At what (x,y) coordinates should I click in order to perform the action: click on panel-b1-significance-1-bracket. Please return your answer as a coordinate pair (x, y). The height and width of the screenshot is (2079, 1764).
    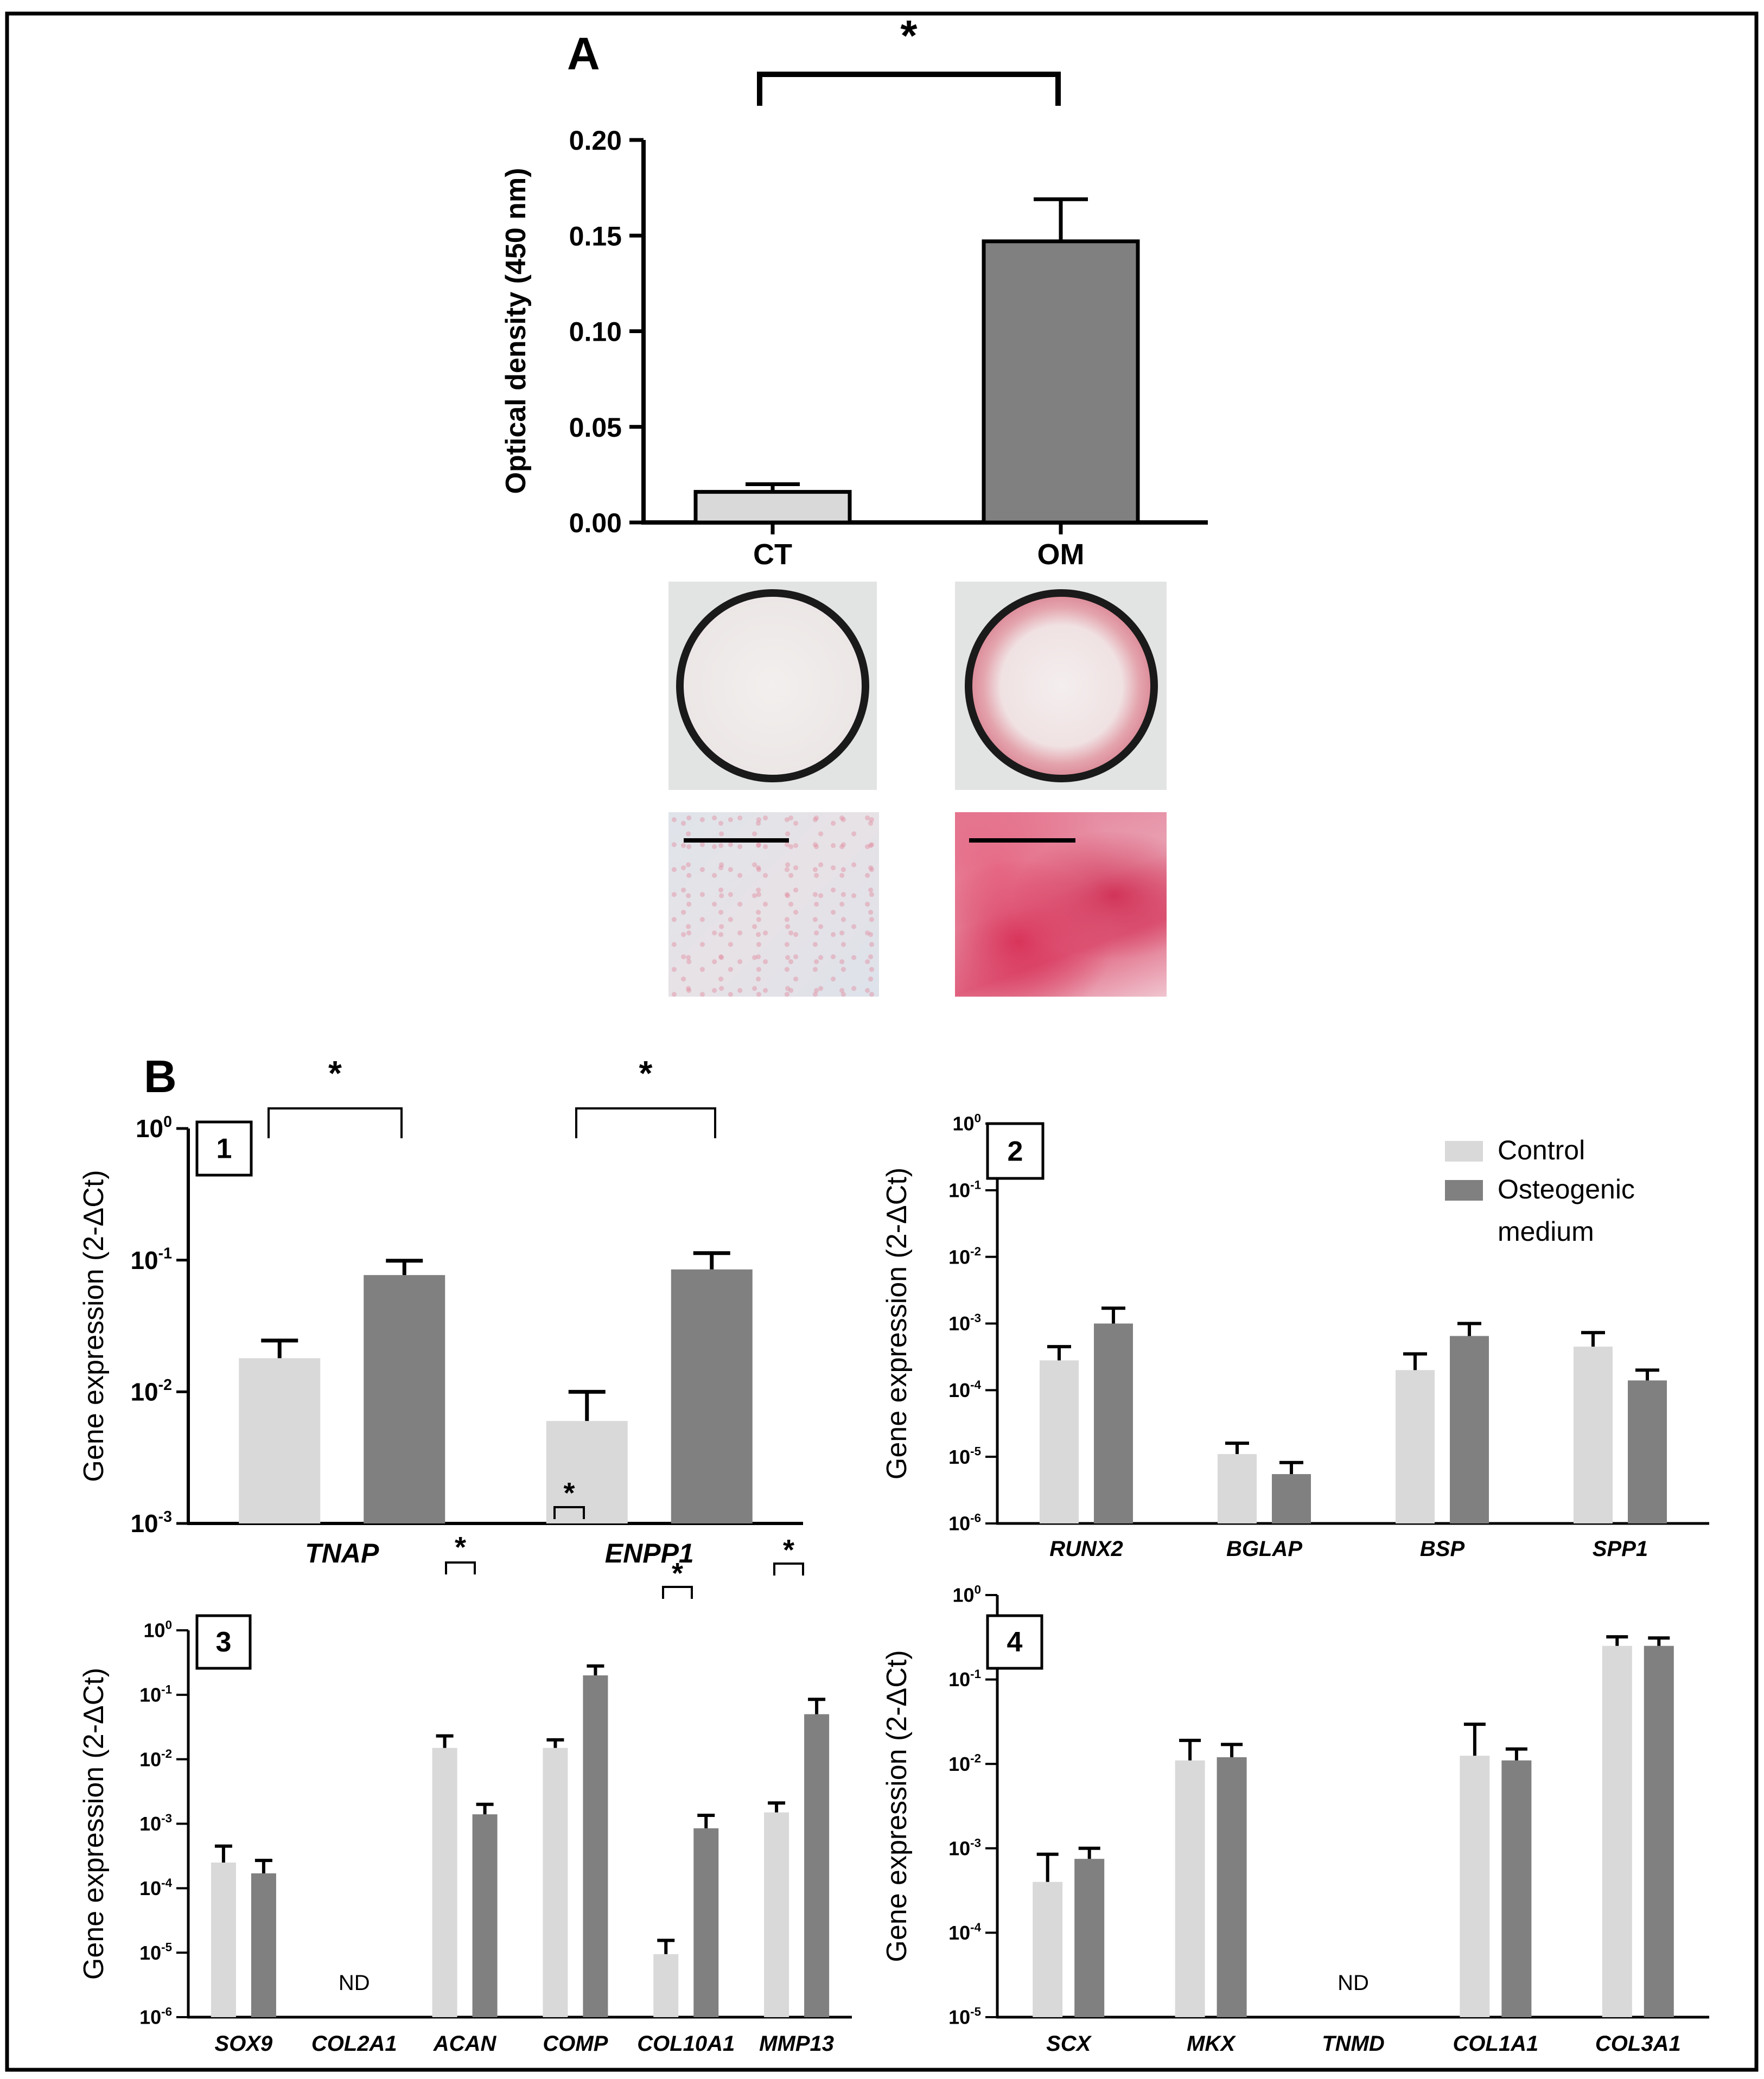
    Looking at the image, I should click on (645, 1122).